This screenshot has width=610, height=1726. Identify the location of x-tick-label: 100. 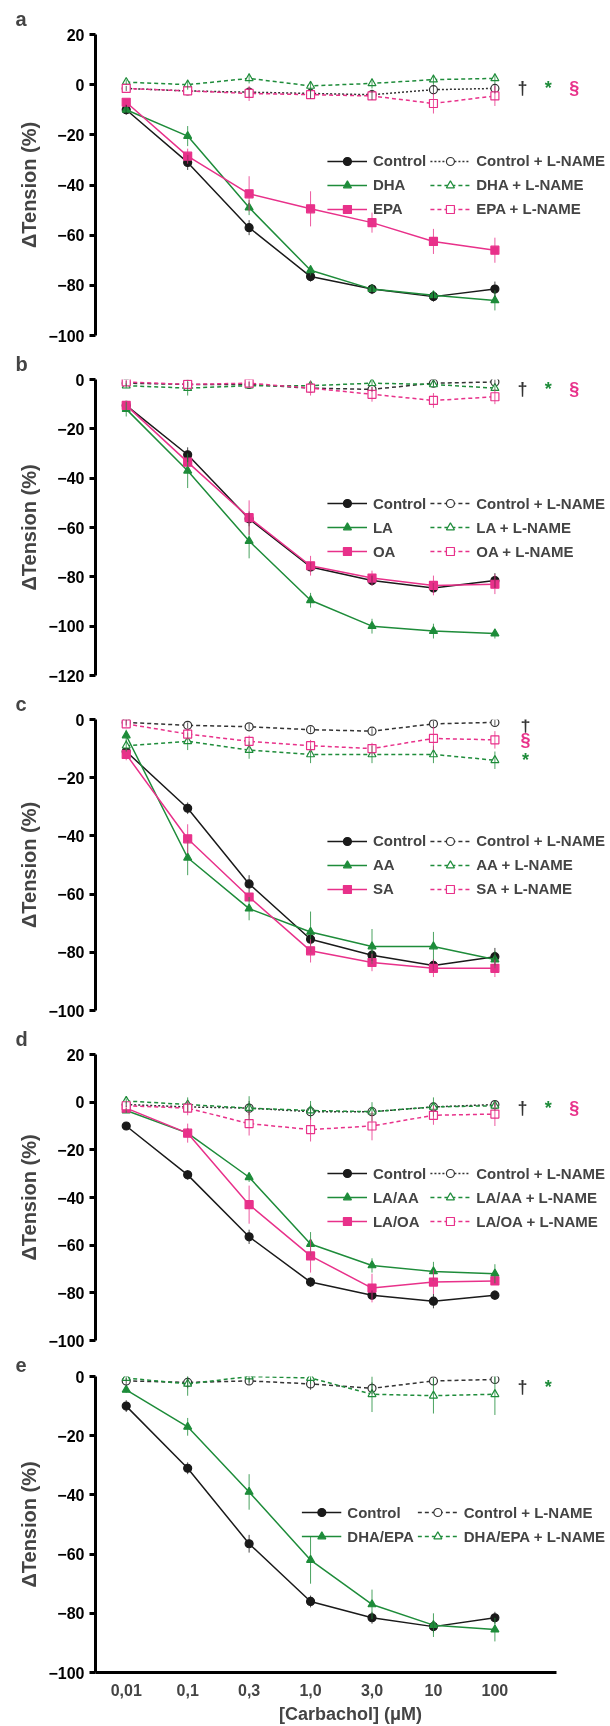
(495, 1690).